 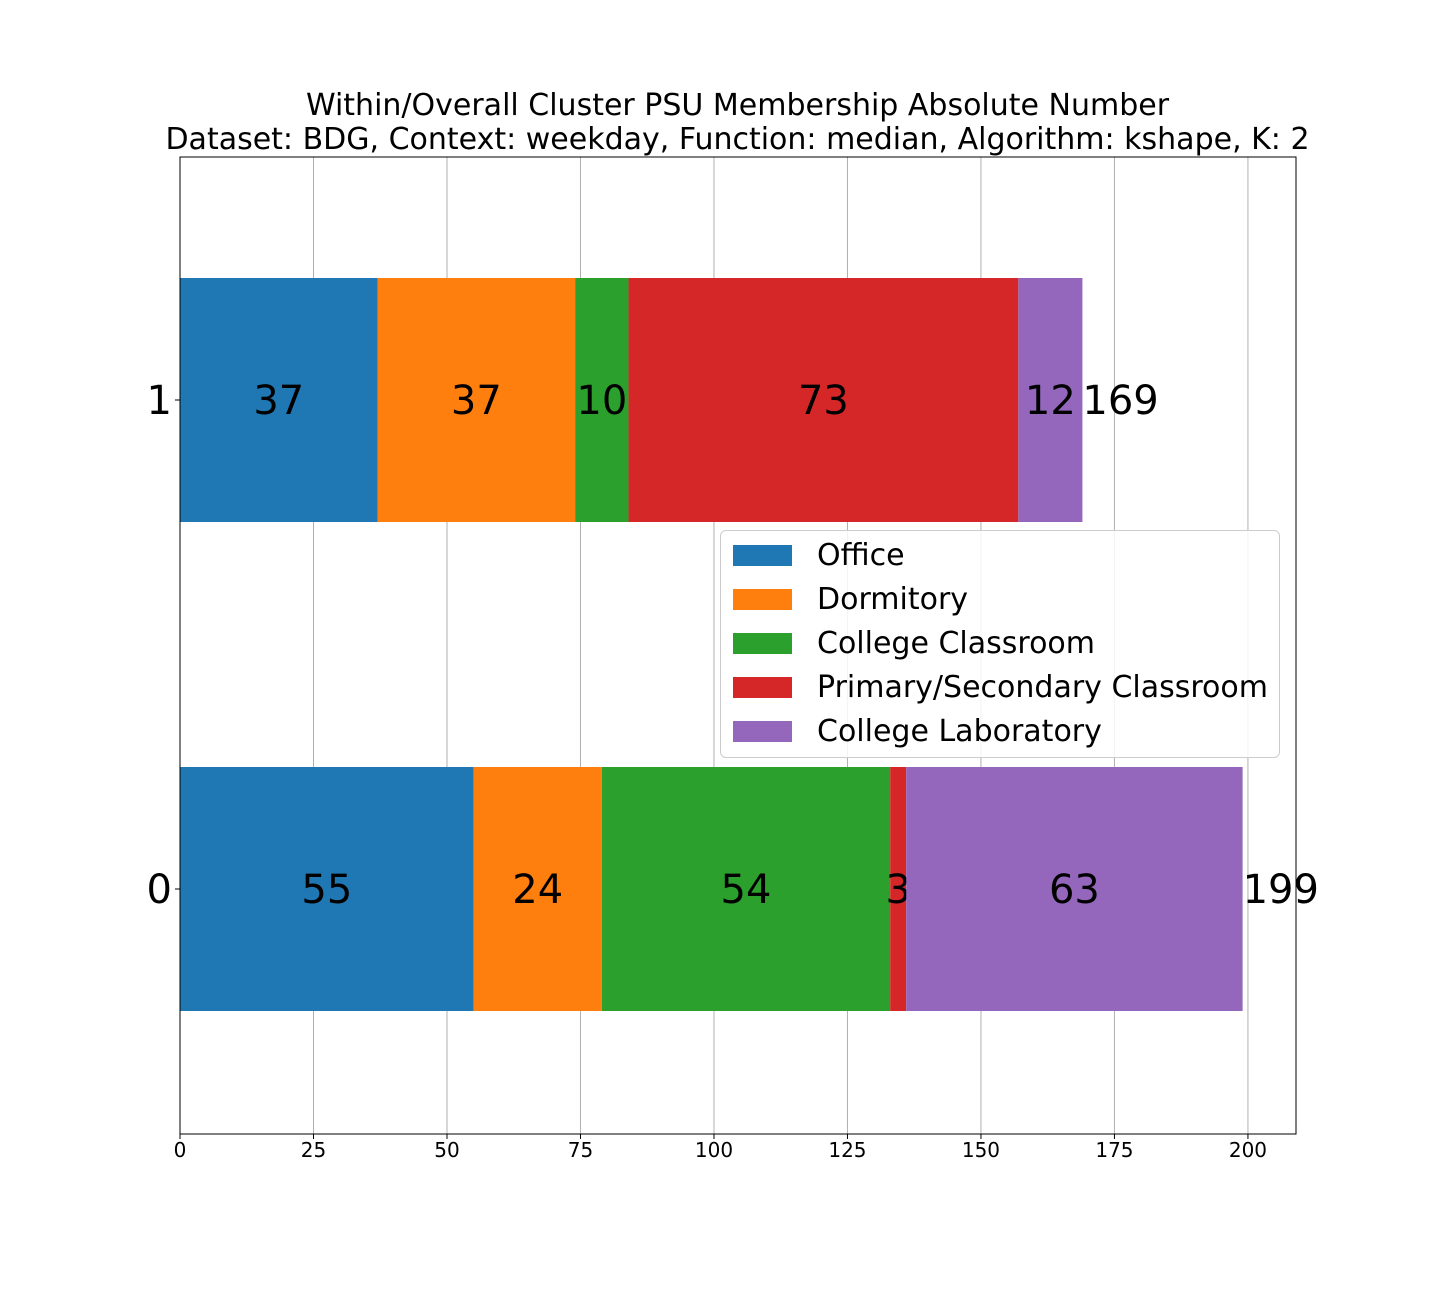 I want to click on y-tick-label: 0, so click(x=159, y=890).